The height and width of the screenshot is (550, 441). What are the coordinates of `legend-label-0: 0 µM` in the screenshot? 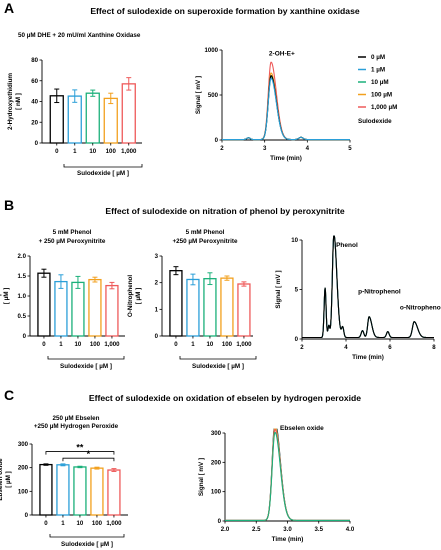 It's located at (378, 57).